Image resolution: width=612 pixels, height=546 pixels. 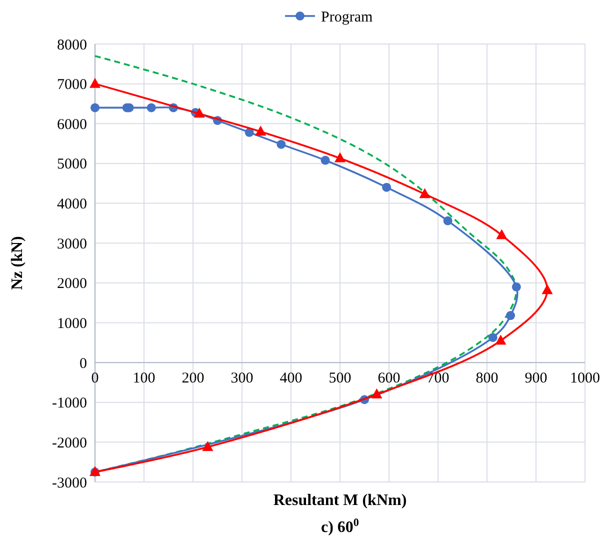 I want to click on x-tick-label: 500, so click(x=340, y=378).